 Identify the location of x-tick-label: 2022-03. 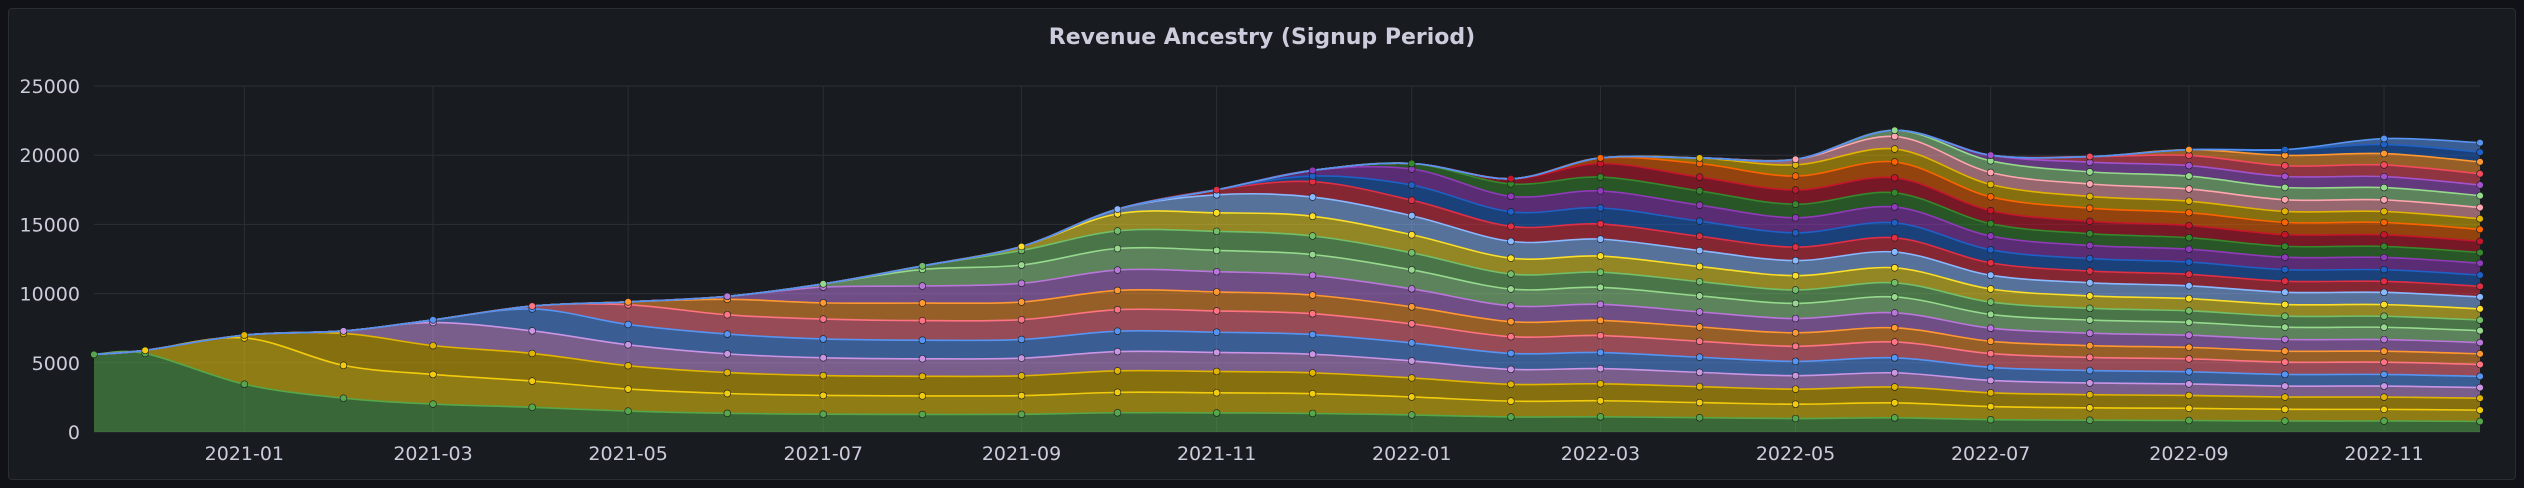
(1600, 454).